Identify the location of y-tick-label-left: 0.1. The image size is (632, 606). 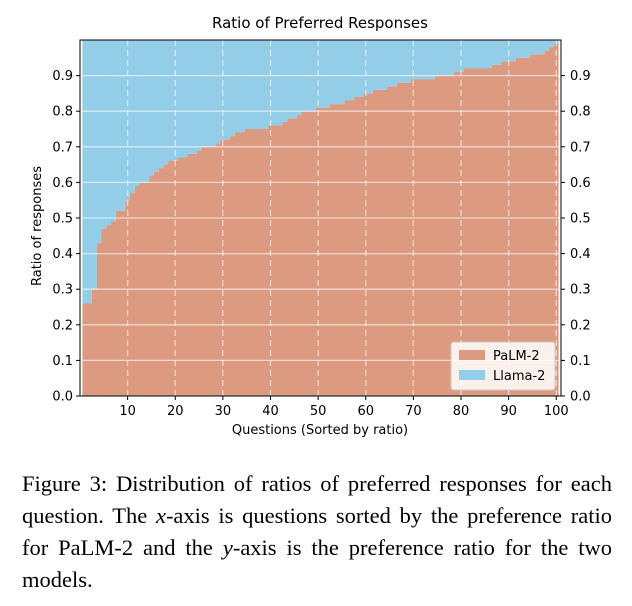
(62, 361).